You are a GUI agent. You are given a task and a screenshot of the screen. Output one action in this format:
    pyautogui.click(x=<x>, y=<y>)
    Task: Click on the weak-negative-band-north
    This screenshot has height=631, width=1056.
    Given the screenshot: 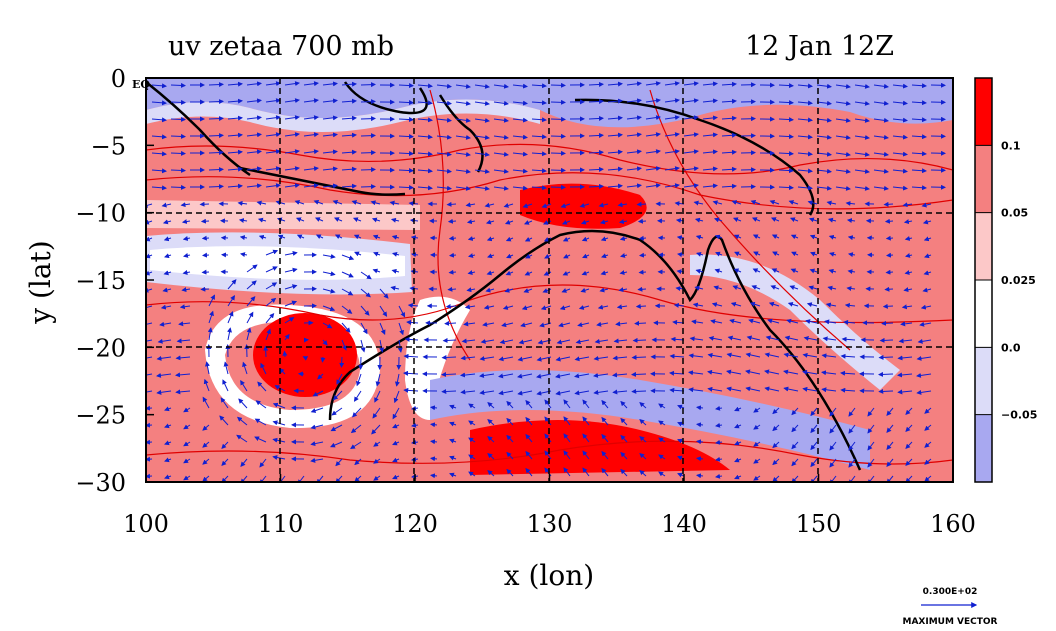 What is the action you would take?
    pyautogui.click(x=343, y=115)
    